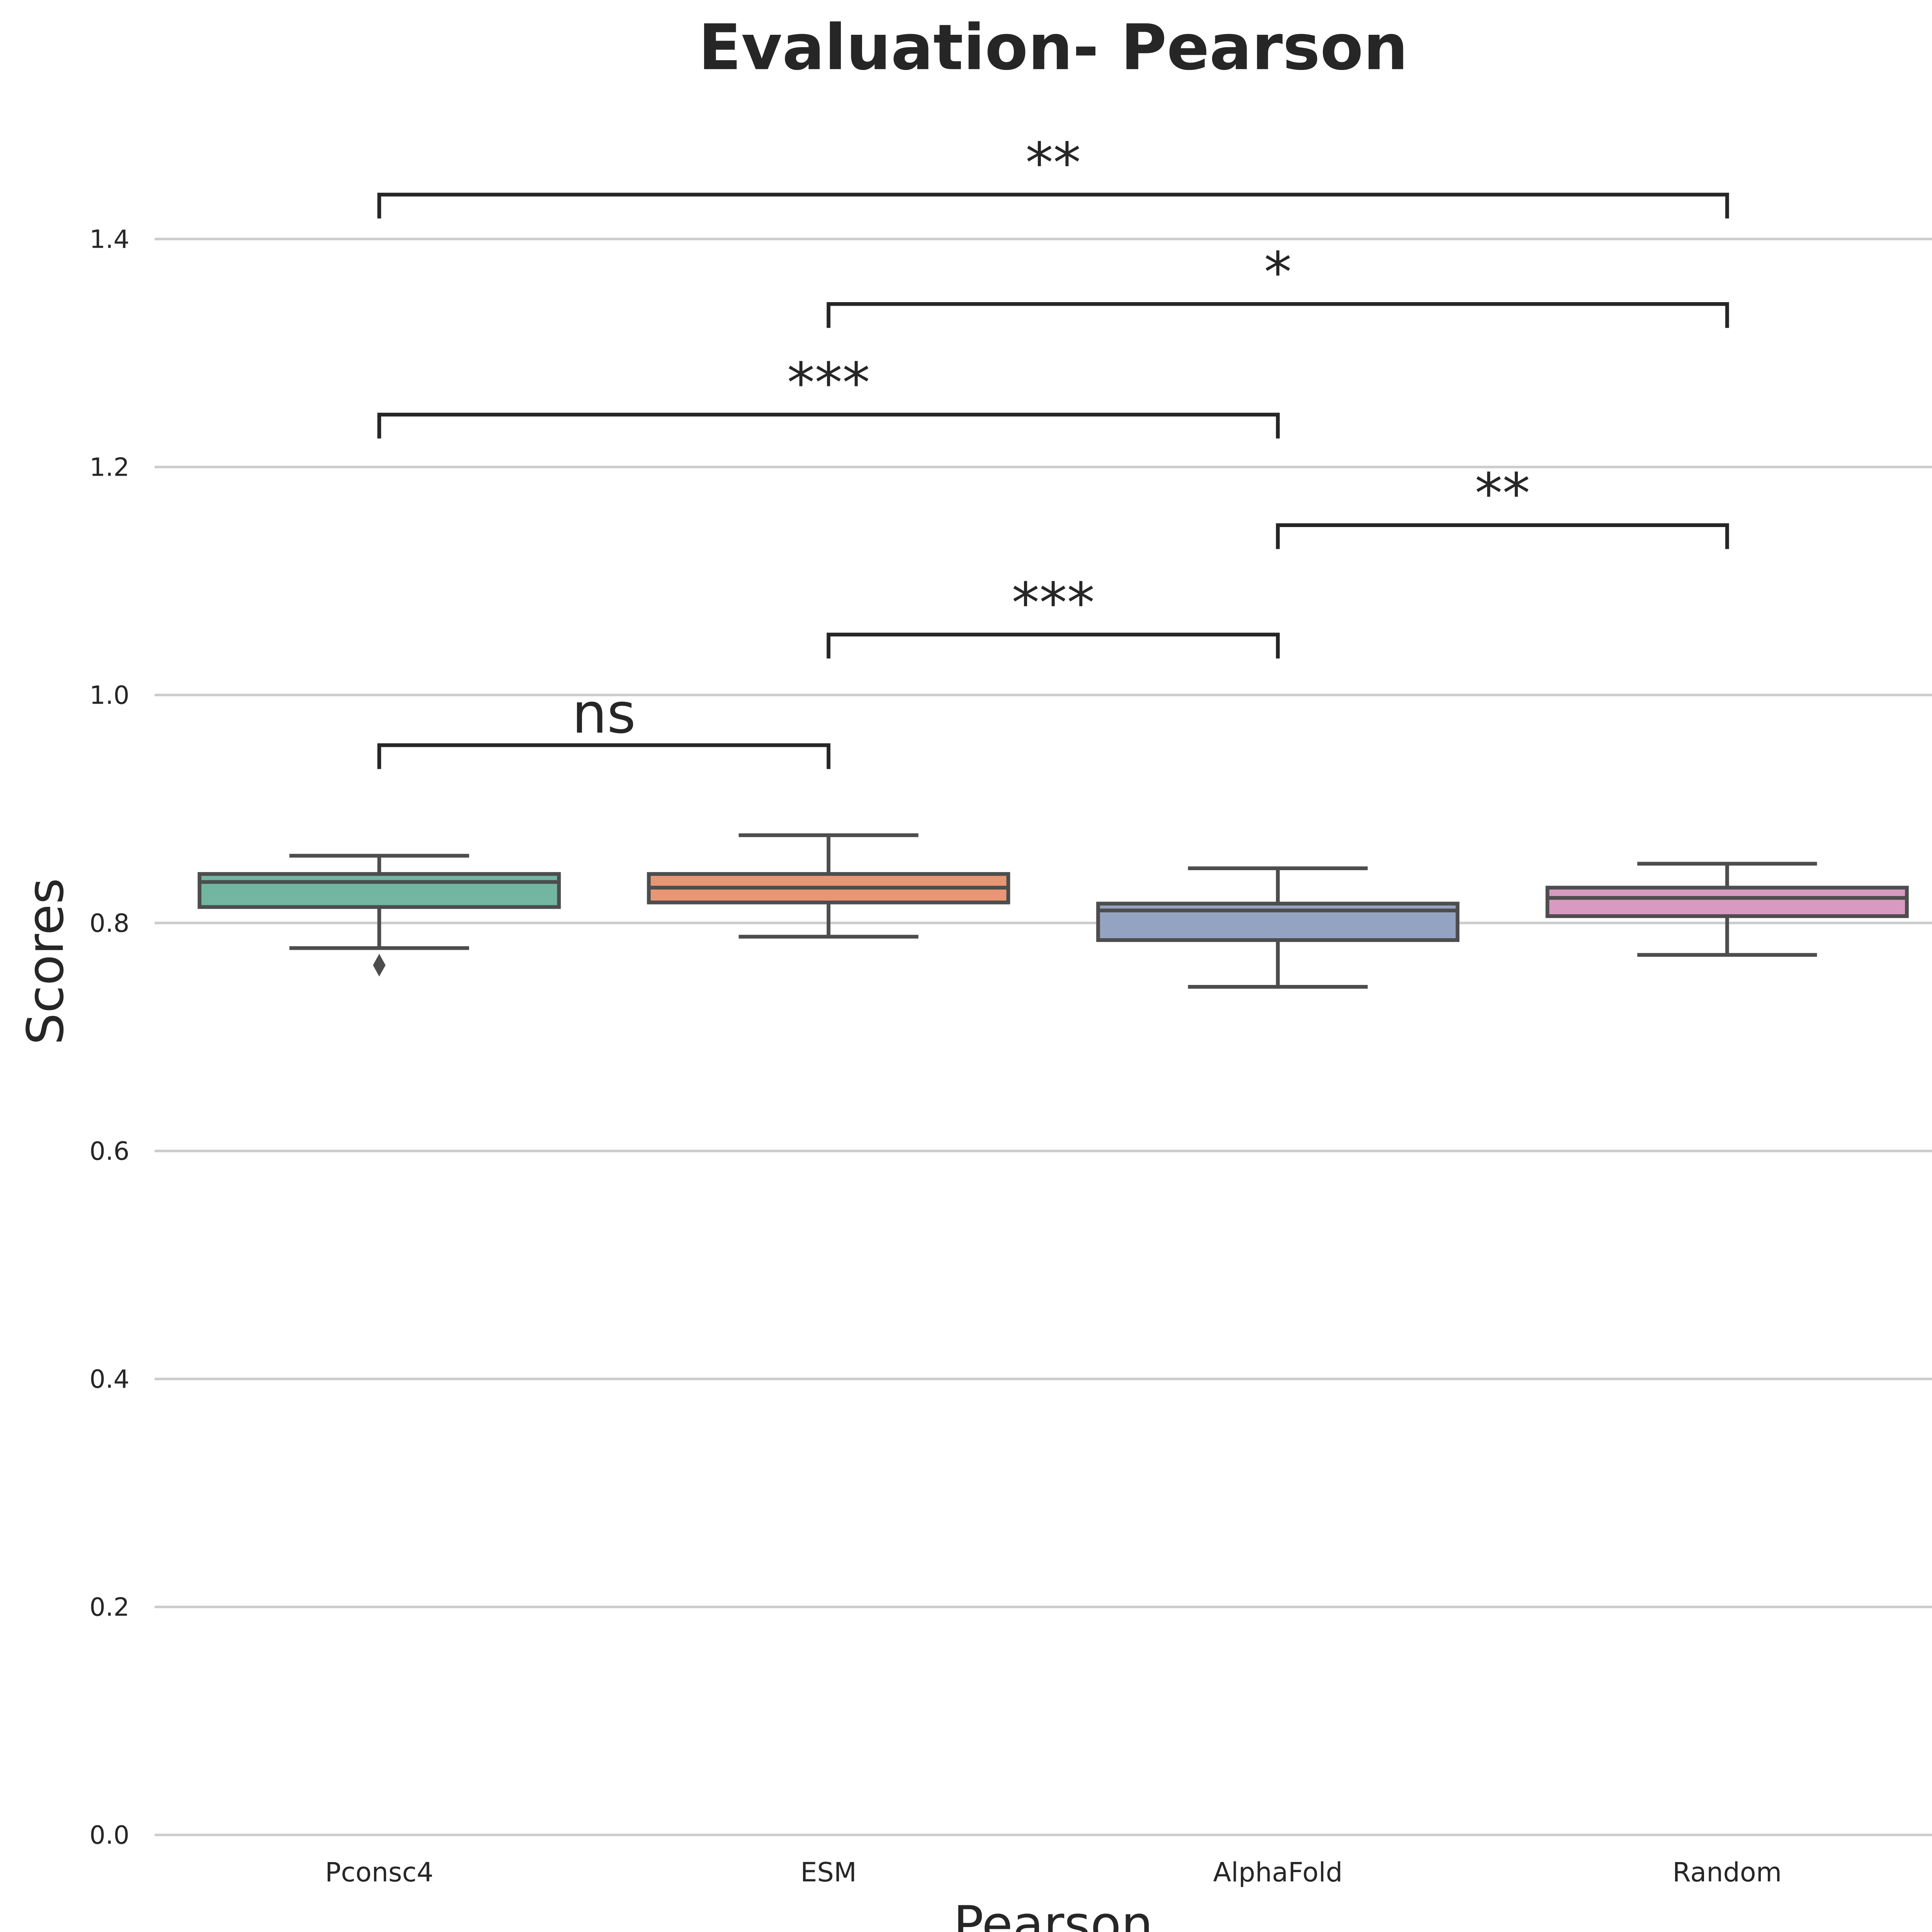  I want to click on outlier, so click(380, 965).